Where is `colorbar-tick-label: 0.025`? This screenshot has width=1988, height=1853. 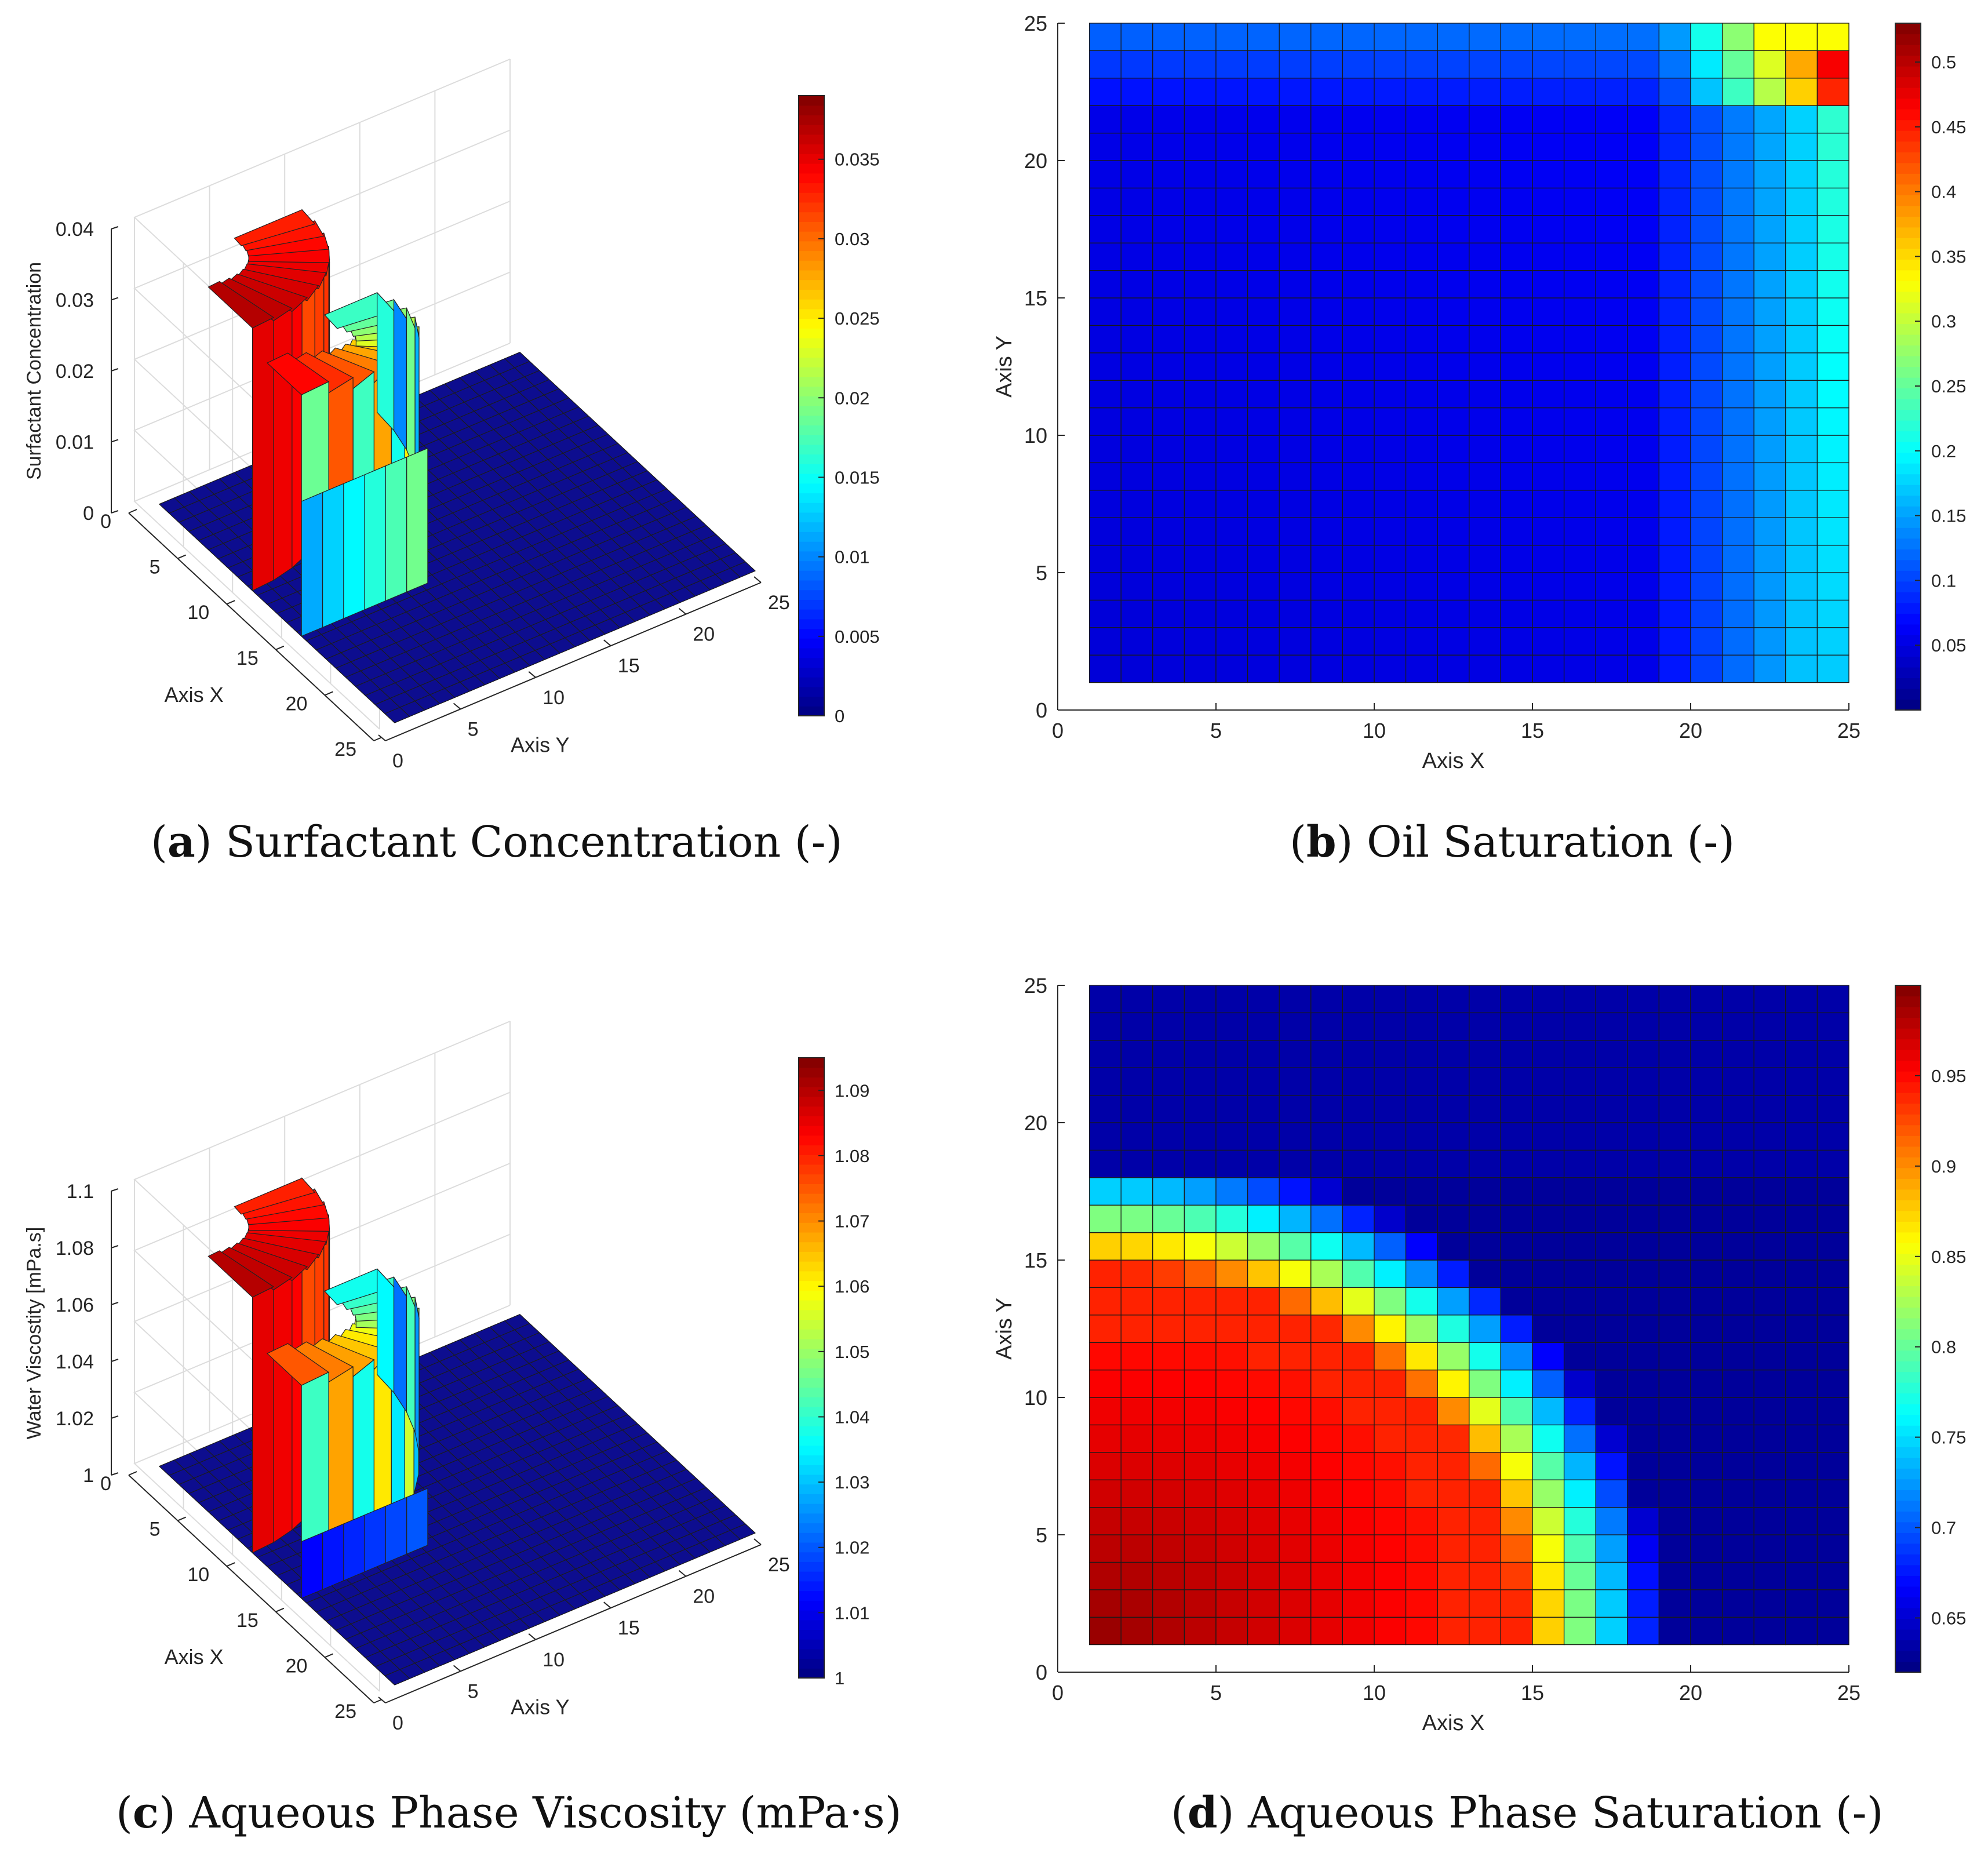
colorbar-tick-label: 0.025 is located at coordinates (857, 318).